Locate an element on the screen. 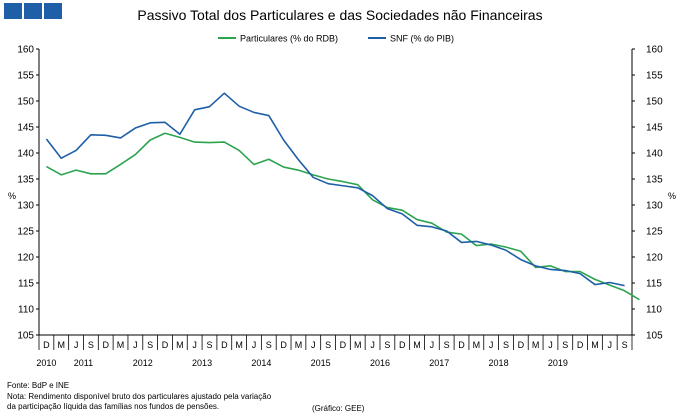  y-tick-label-right: 125 is located at coordinates (654, 232).